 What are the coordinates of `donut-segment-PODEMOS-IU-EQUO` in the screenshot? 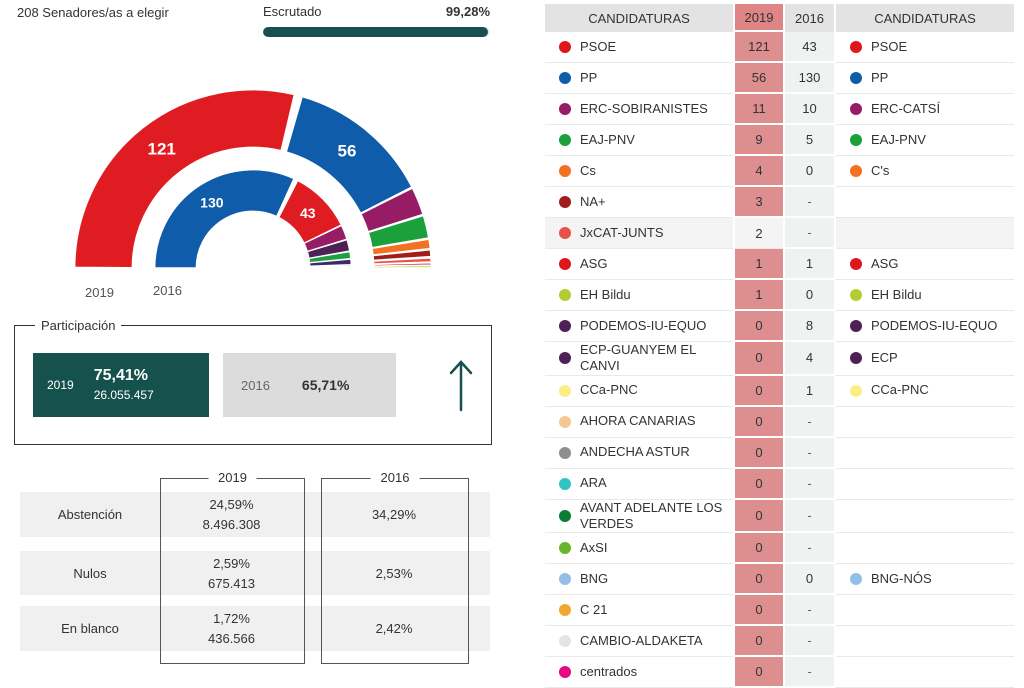 It's located at (328, 249).